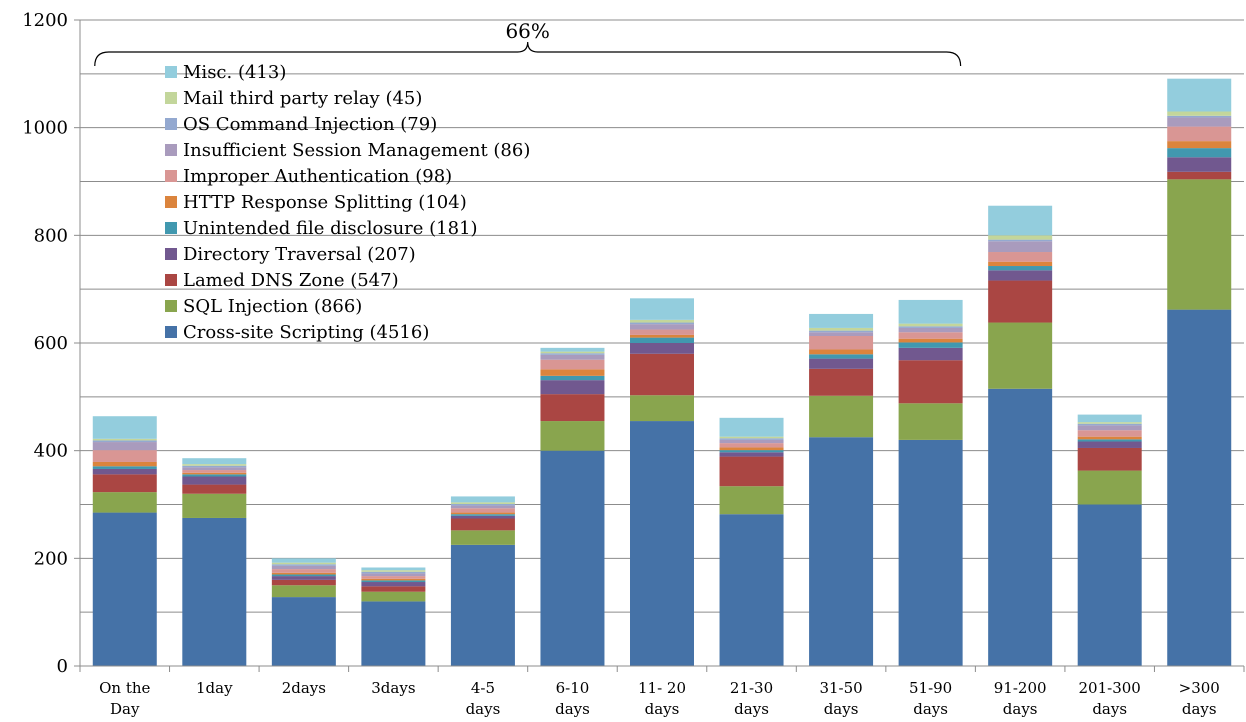 The width and height of the screenshot is (1246, 722). I want to click on x-tick-label-line: 21-30, so click(751, 688).